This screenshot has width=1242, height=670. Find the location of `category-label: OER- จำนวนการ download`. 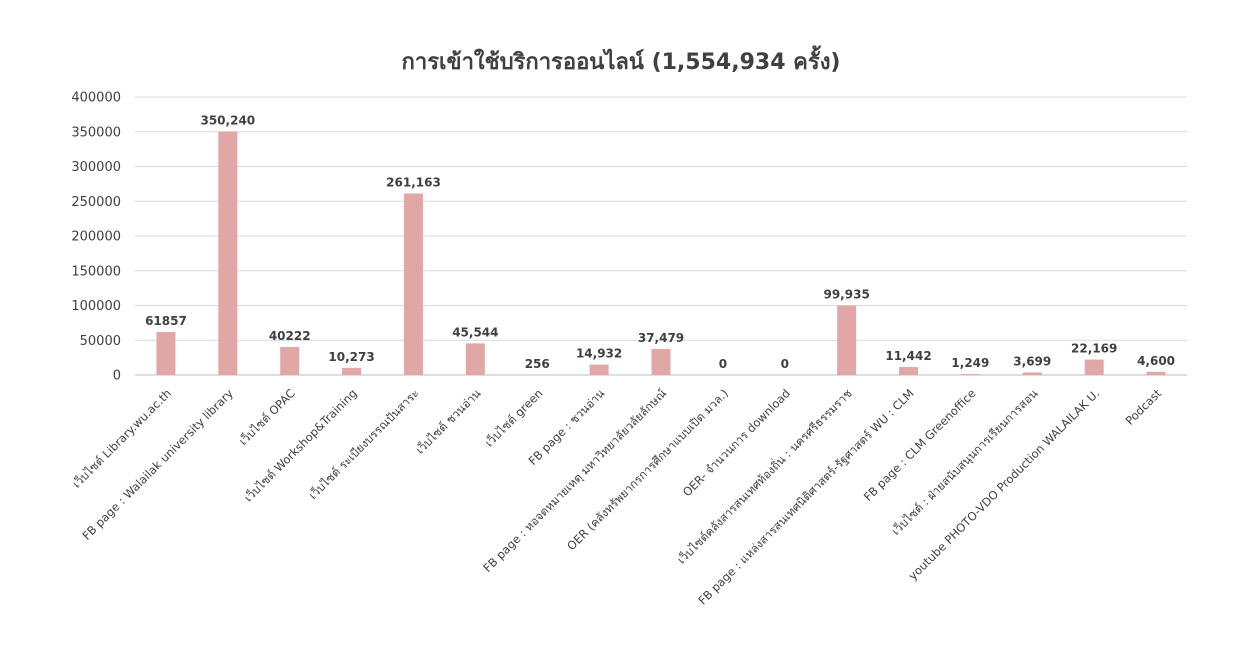

category-label: OER- จำนวนการ download is located at coordinates (736, 442).